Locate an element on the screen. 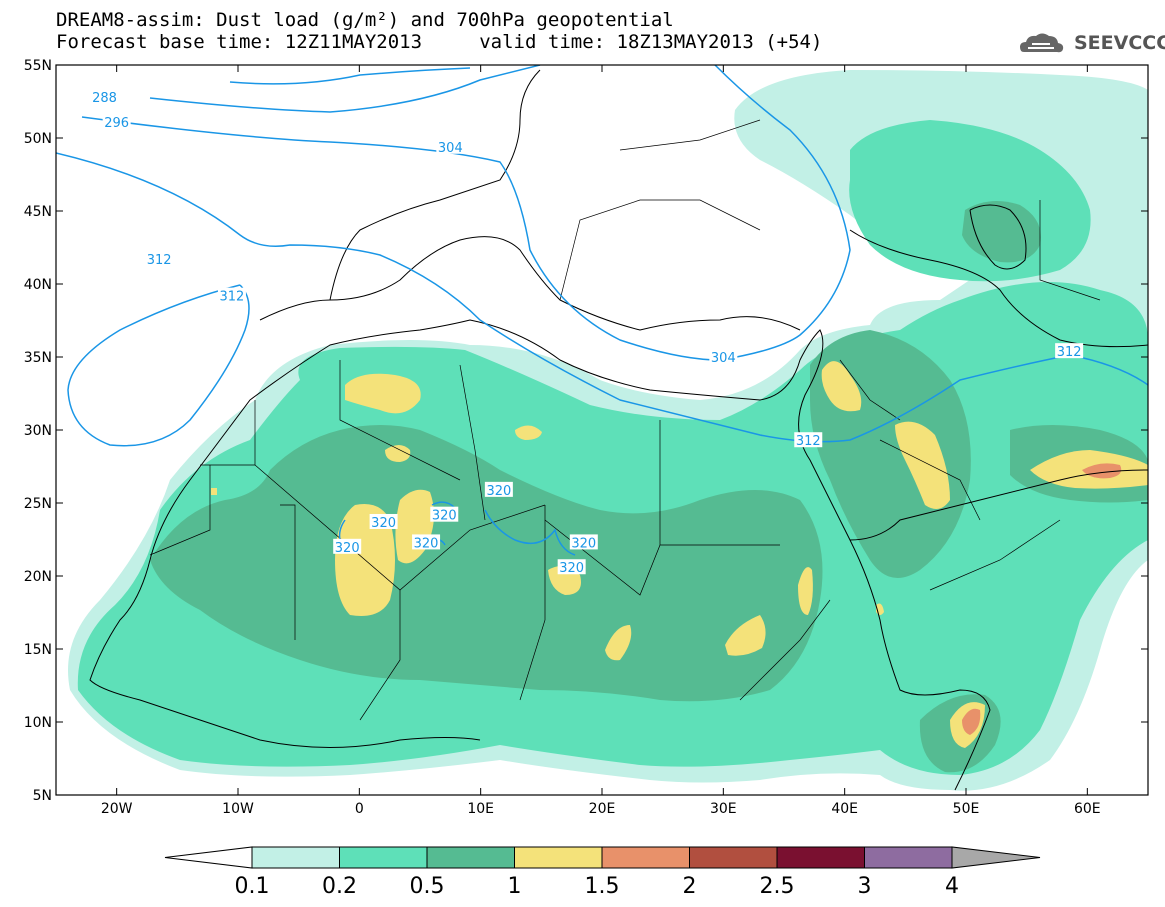  logo-text: SEEVCCC is located at coordinates (1119, 43).